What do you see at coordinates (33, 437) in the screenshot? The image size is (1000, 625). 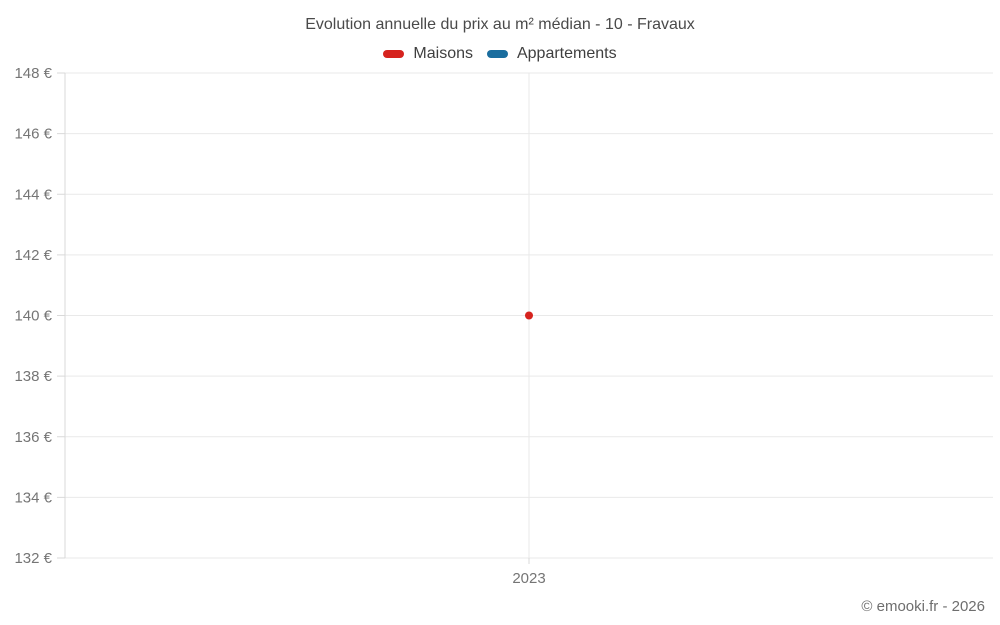 I see `y-tick-label: 136 €` at bounding box center [33, 437].